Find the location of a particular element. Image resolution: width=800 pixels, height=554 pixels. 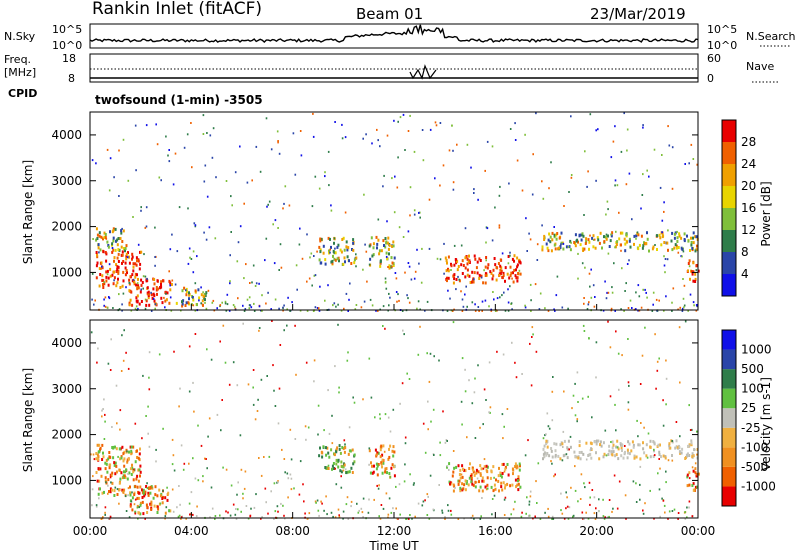

colorbar-tick: 100 is located at coordinates (752, 389).